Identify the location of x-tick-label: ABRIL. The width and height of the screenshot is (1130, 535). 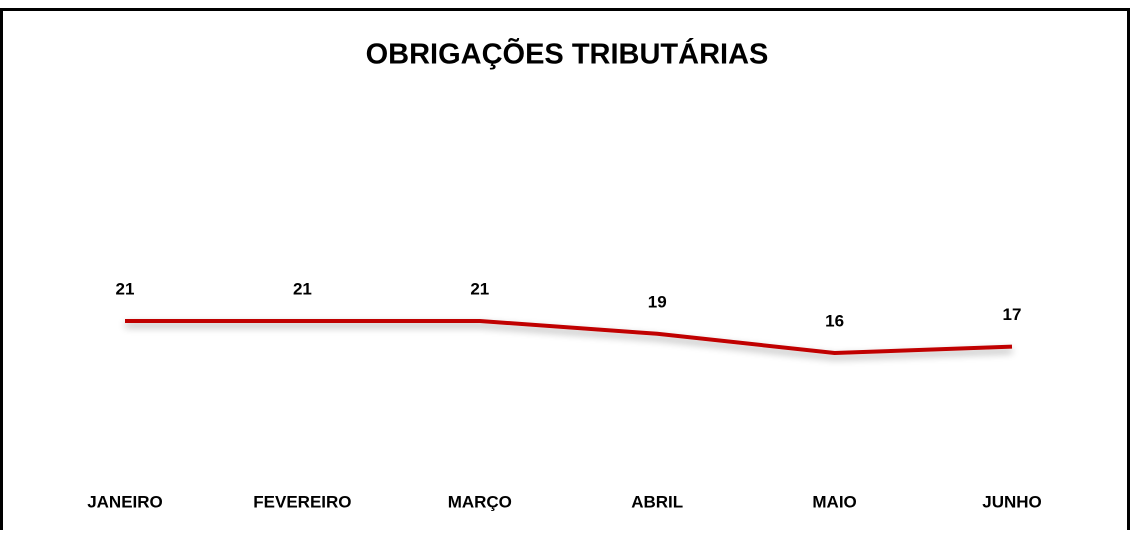
(657, 501).